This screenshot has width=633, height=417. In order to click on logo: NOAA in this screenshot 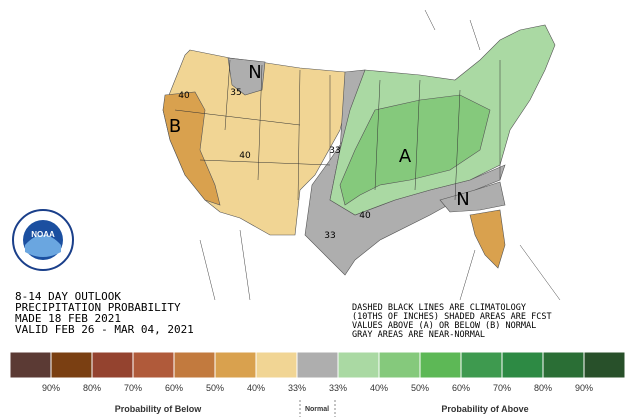, I will do `click(43, 240)`.